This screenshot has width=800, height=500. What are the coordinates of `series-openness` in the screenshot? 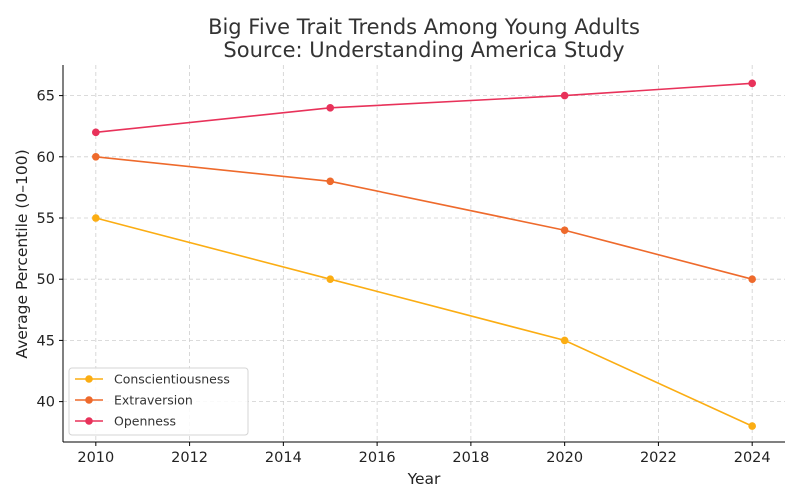 It's located at (424, 108).